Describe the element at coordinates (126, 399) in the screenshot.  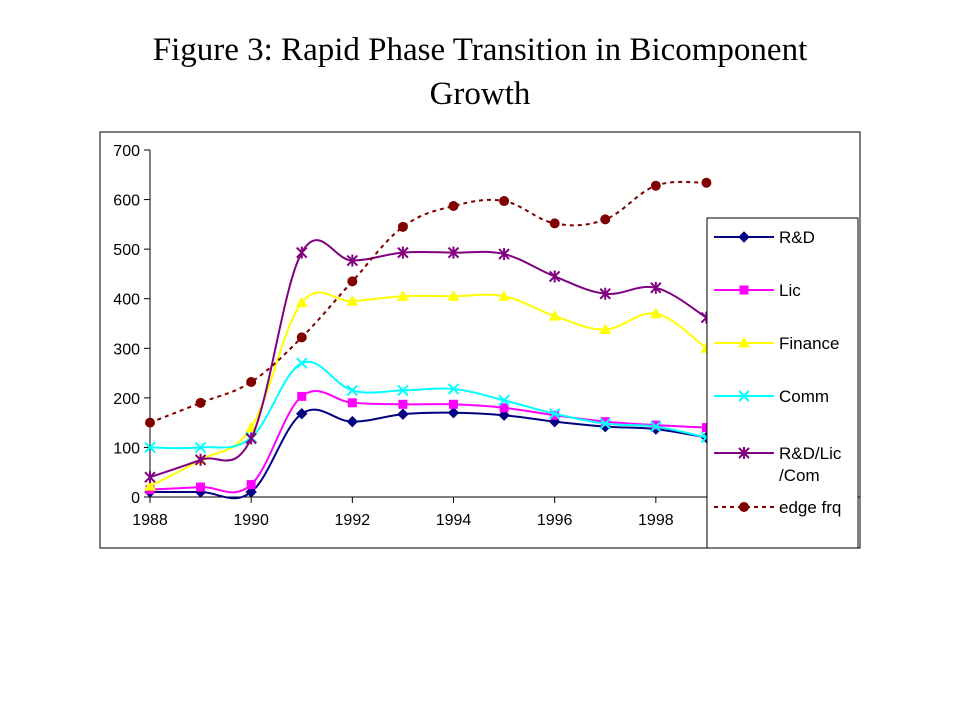
I see `y-tick-label: 200` at that location.